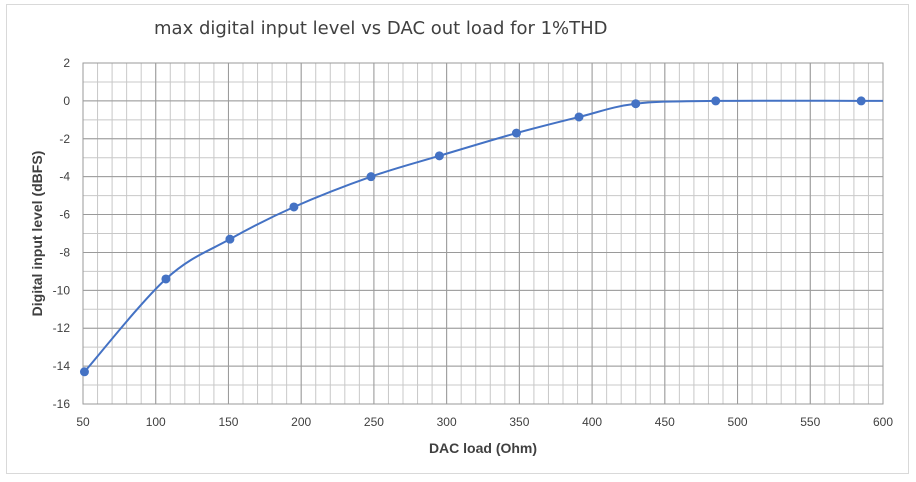  Describe the element at coordinates (64, 215) in the screenshot. I see `y-tick-label: -6` at that location.